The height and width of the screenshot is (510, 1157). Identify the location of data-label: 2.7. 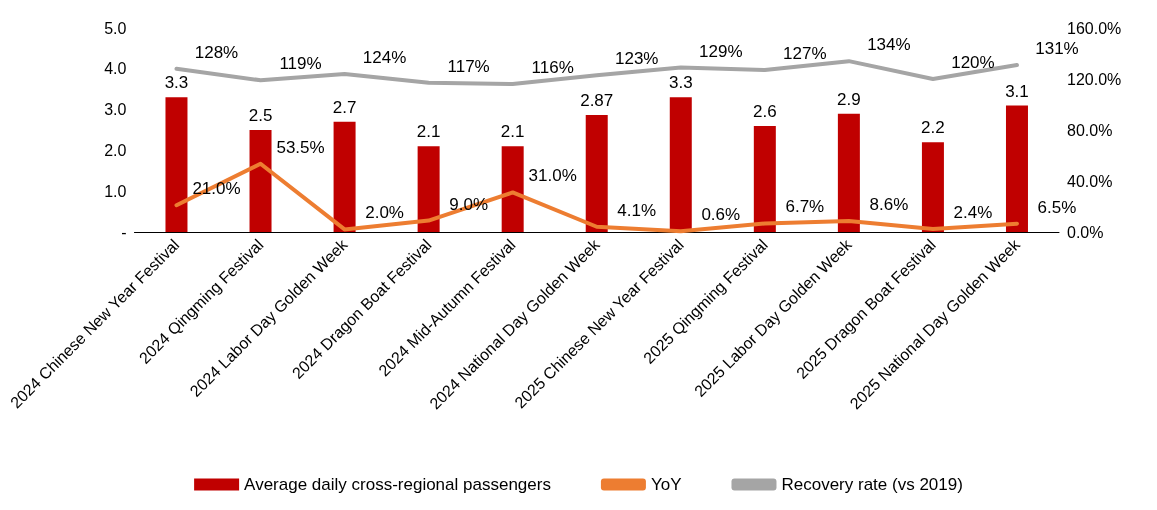
(344, 107).